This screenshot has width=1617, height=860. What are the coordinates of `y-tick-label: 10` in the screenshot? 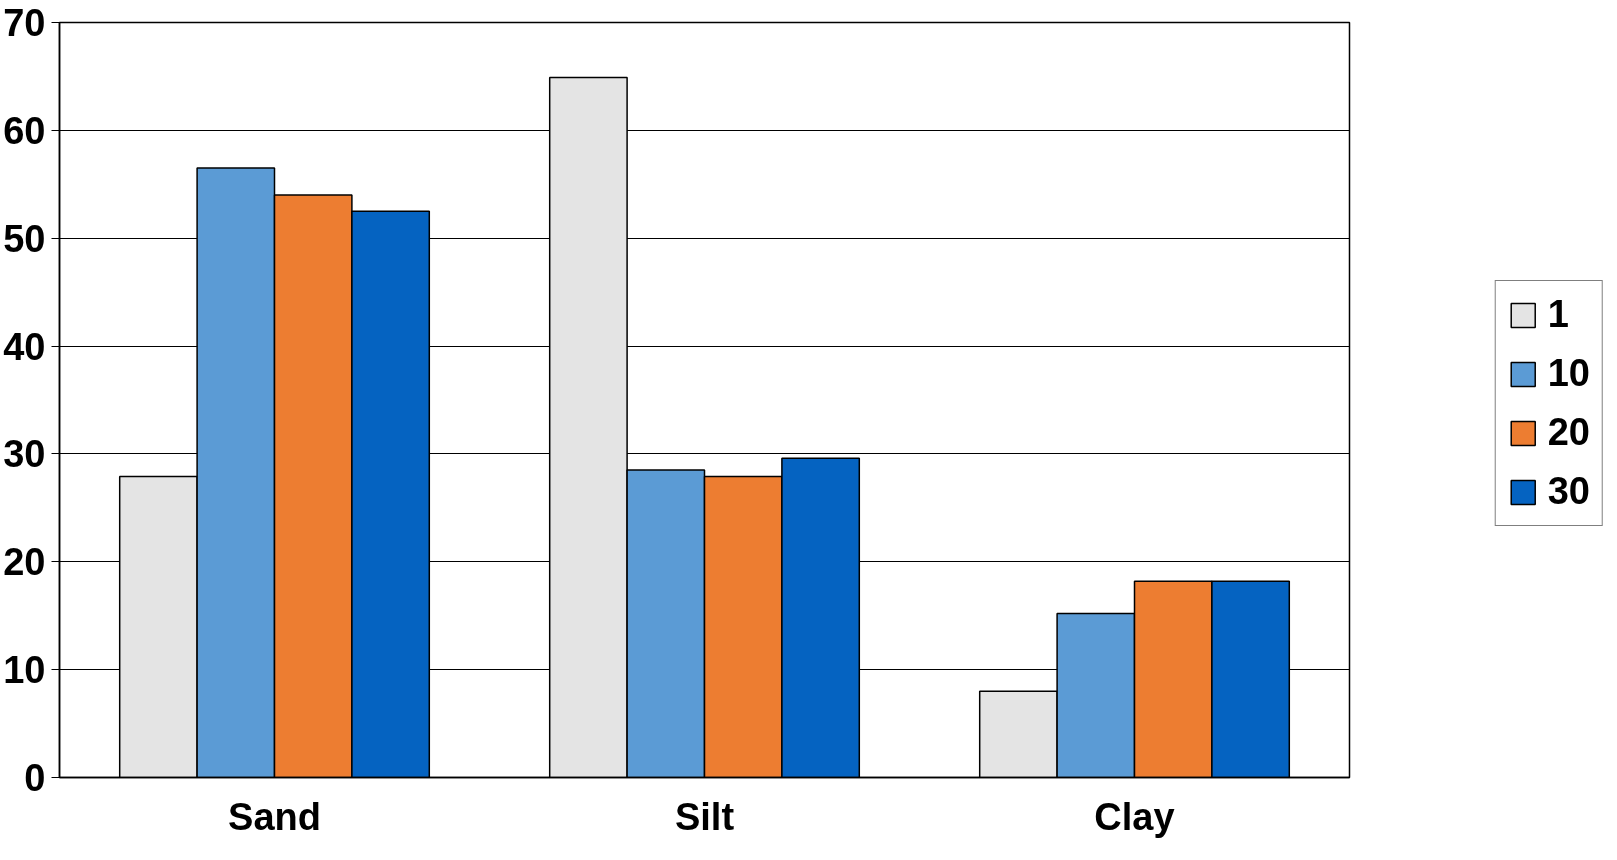 It's located at (24, 670).